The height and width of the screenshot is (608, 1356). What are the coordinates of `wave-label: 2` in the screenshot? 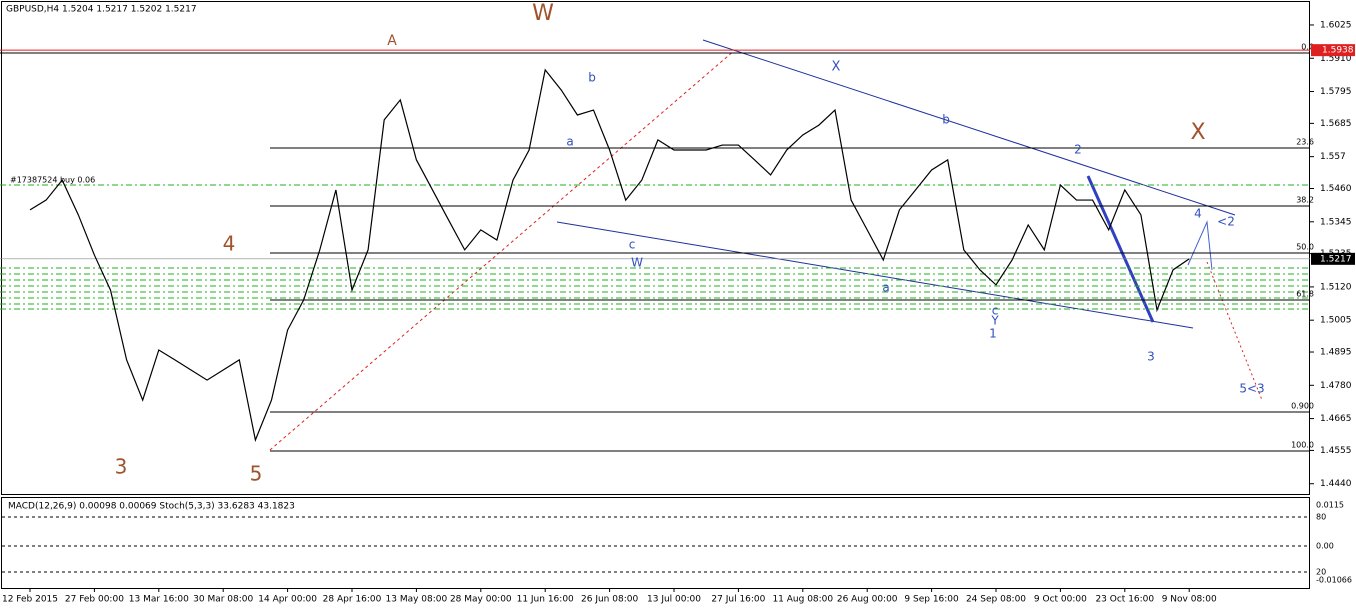 It's located at (1078, 150).